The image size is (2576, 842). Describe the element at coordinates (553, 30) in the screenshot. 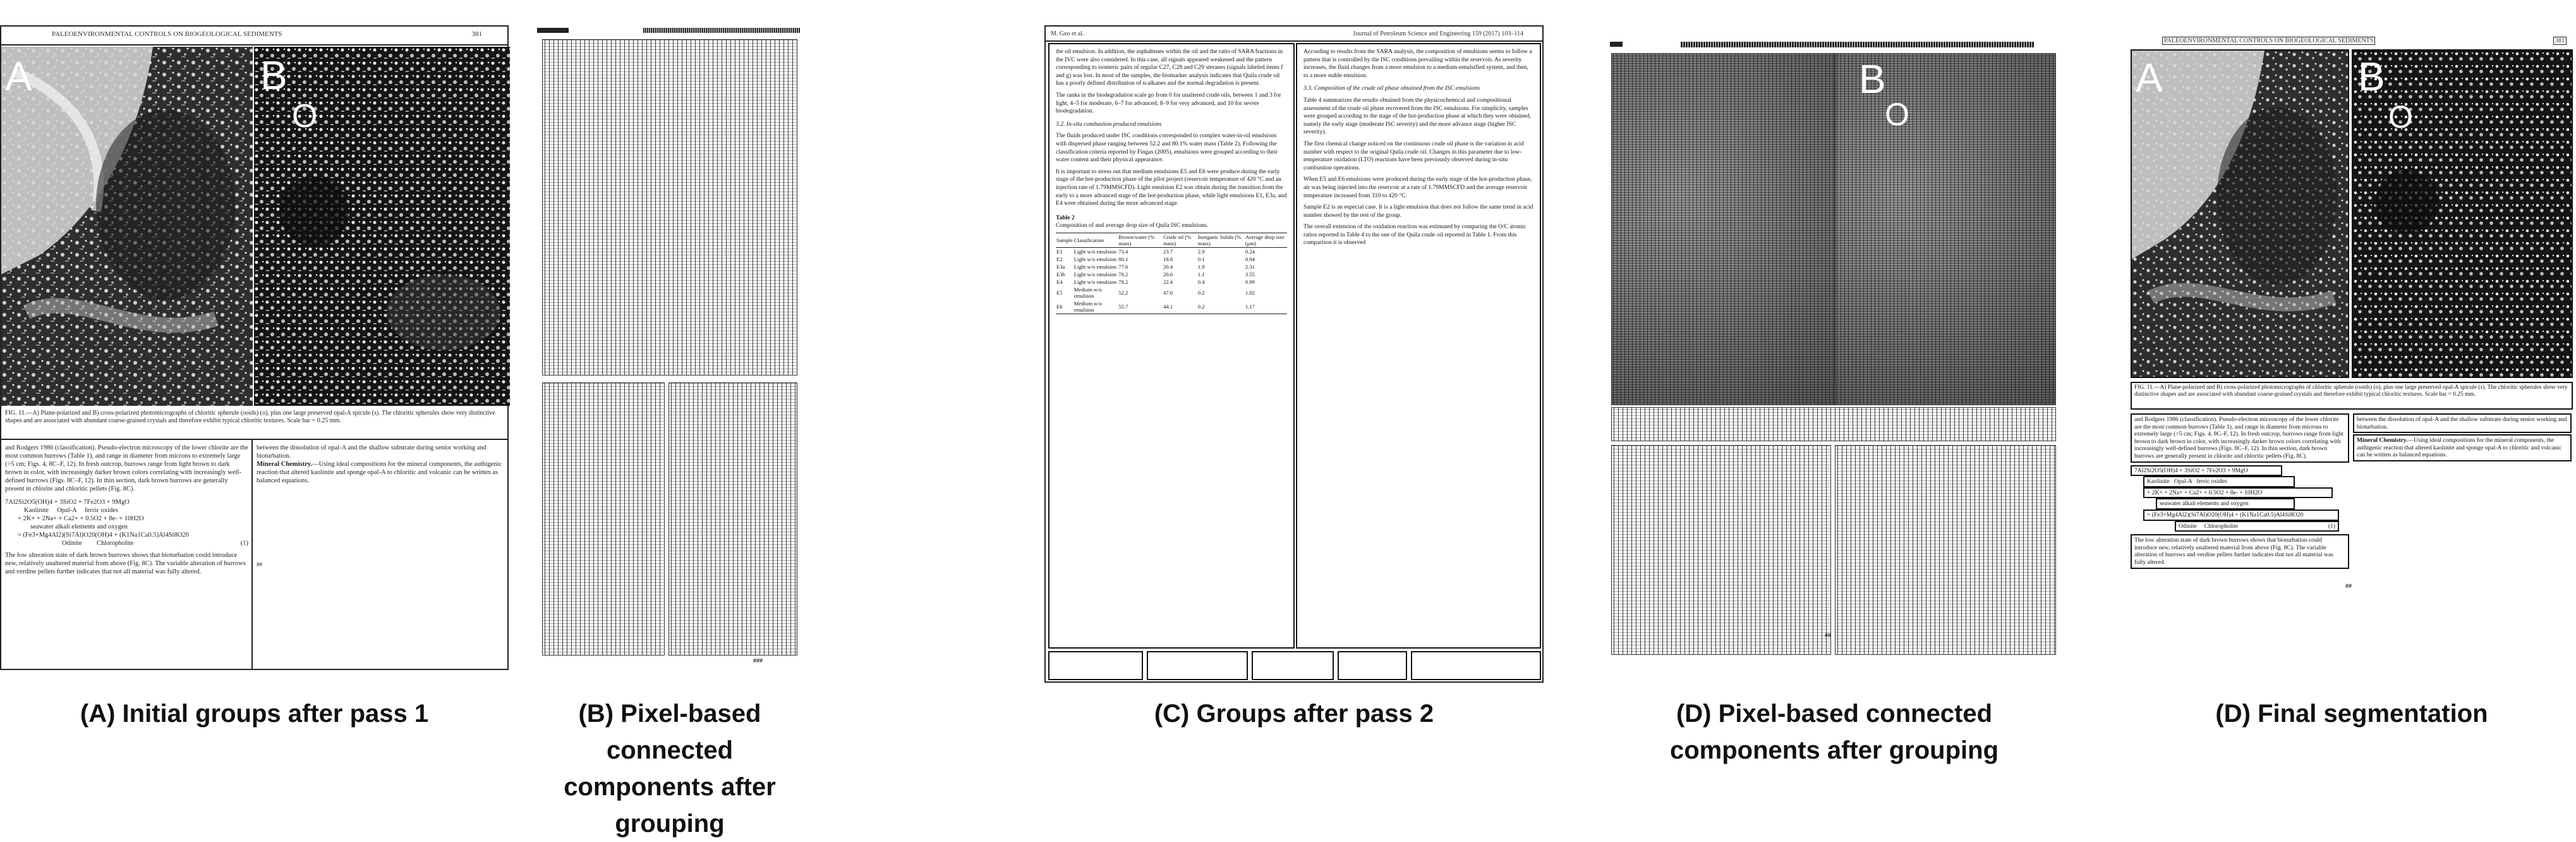

I see `panel-b-header-mark` at that location.